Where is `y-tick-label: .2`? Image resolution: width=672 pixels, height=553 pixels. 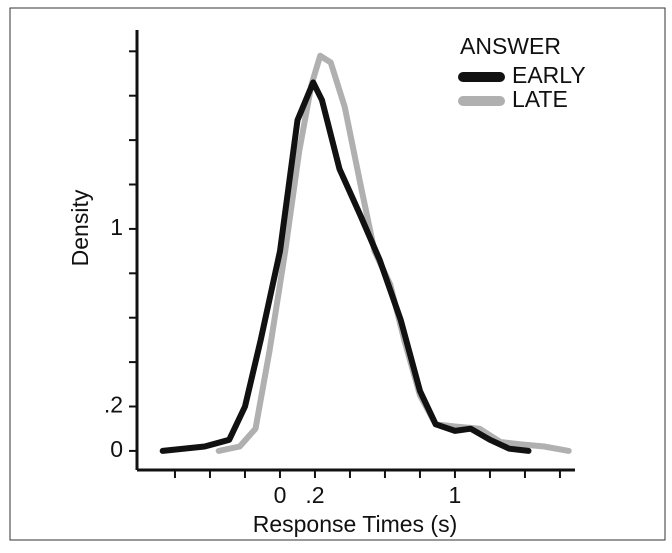
y-tick-label: .2 is located at coordinates (113, 405).